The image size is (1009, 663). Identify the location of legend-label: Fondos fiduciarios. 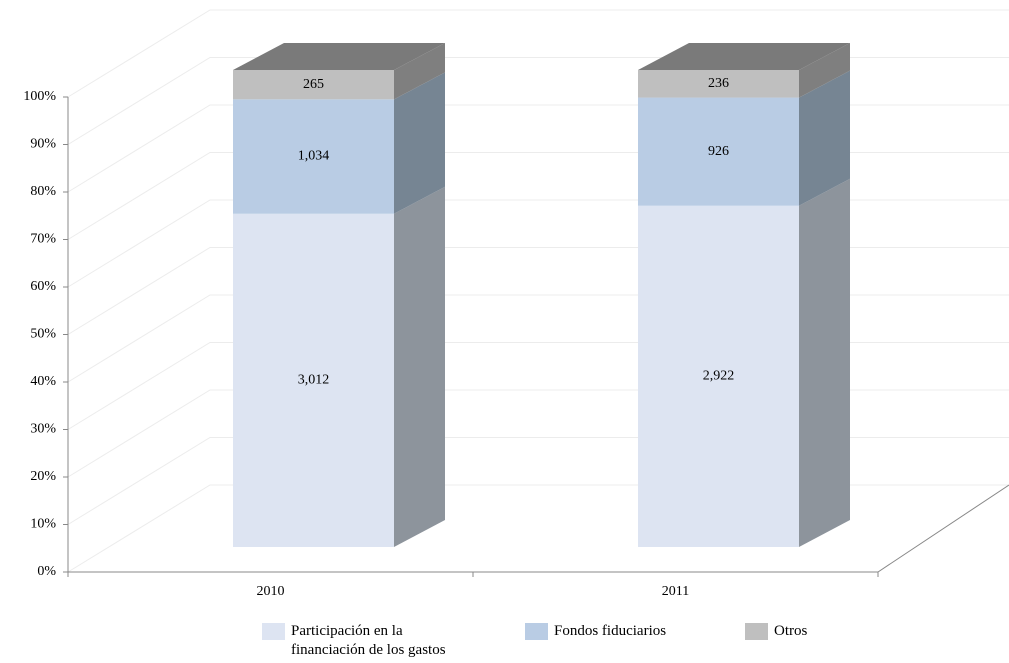
(610, 631).